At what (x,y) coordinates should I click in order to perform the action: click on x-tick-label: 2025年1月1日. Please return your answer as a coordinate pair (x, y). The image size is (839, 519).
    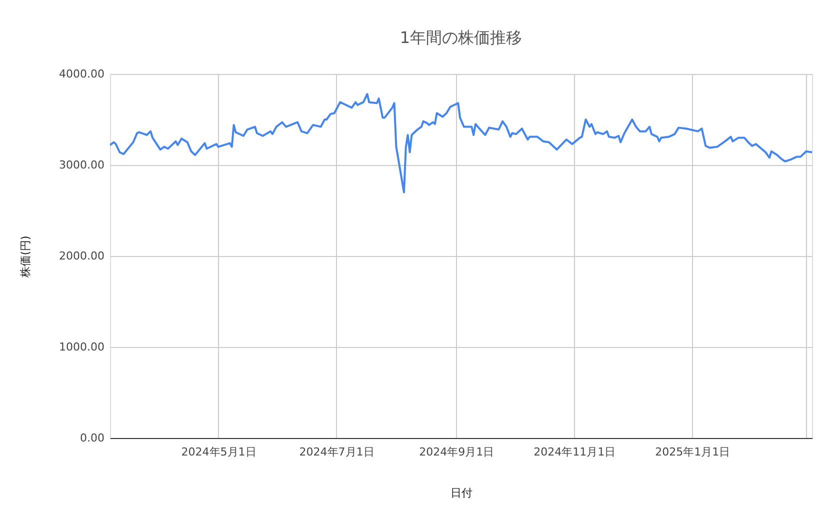
    Looking at the image, I should click on (692, 452).